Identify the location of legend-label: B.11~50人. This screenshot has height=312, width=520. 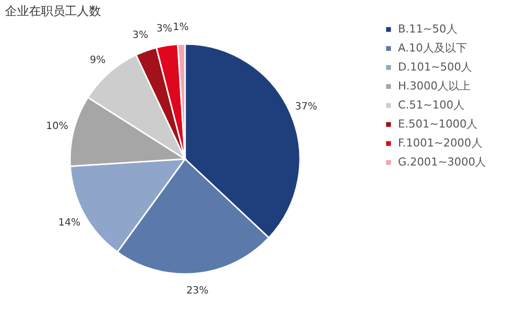
(428, 29).